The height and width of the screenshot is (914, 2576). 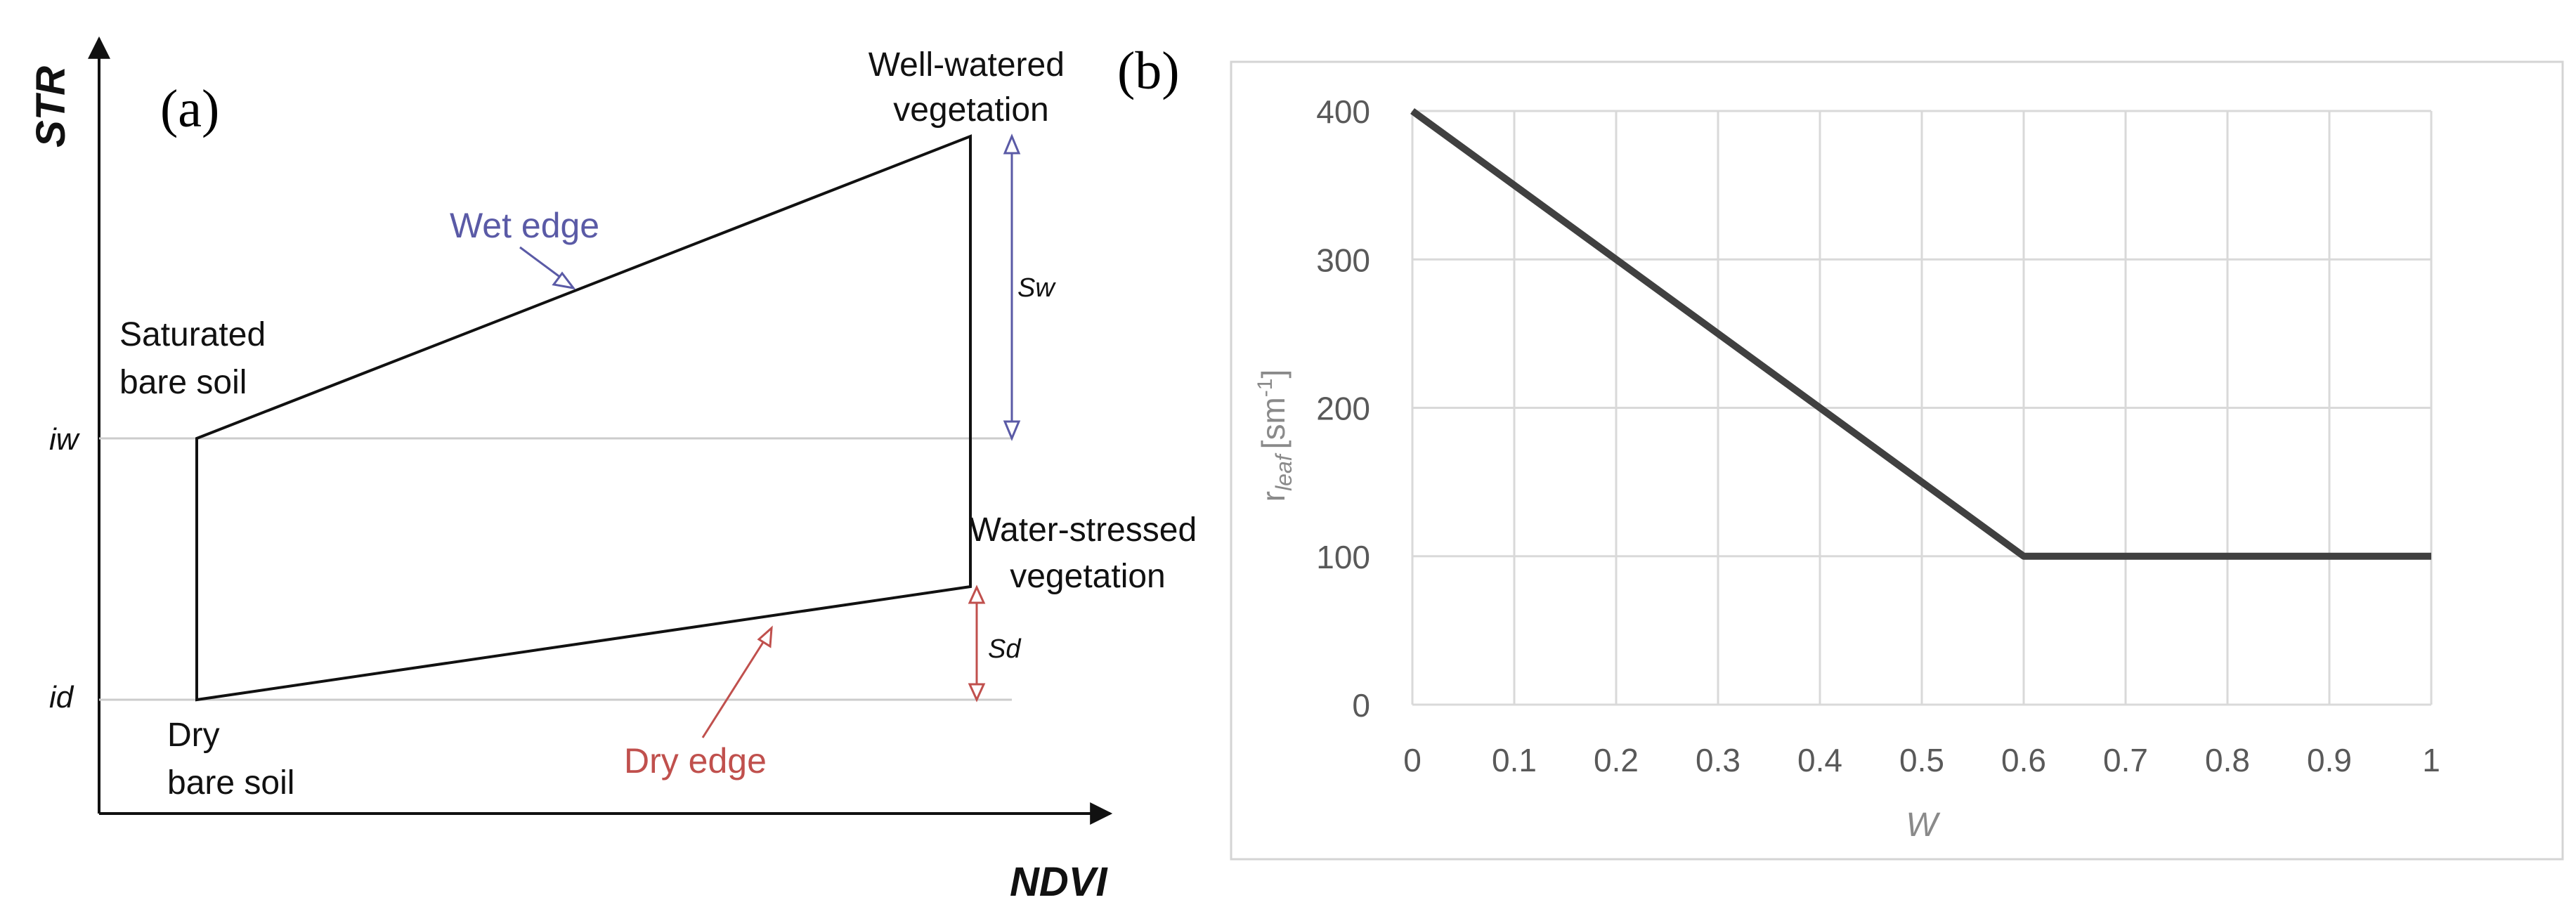 What do you see at coordinates (61, 697) in the screenshot?
I see `id-label: id` at bounding box center [61, 697].